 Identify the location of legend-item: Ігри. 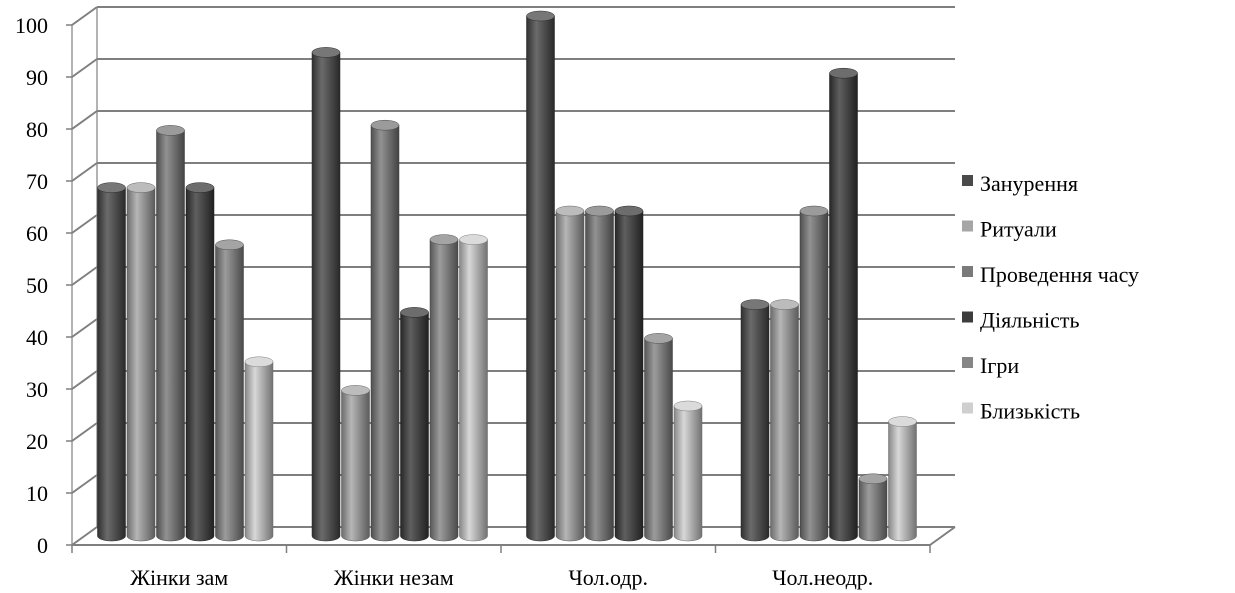
(990, 365).